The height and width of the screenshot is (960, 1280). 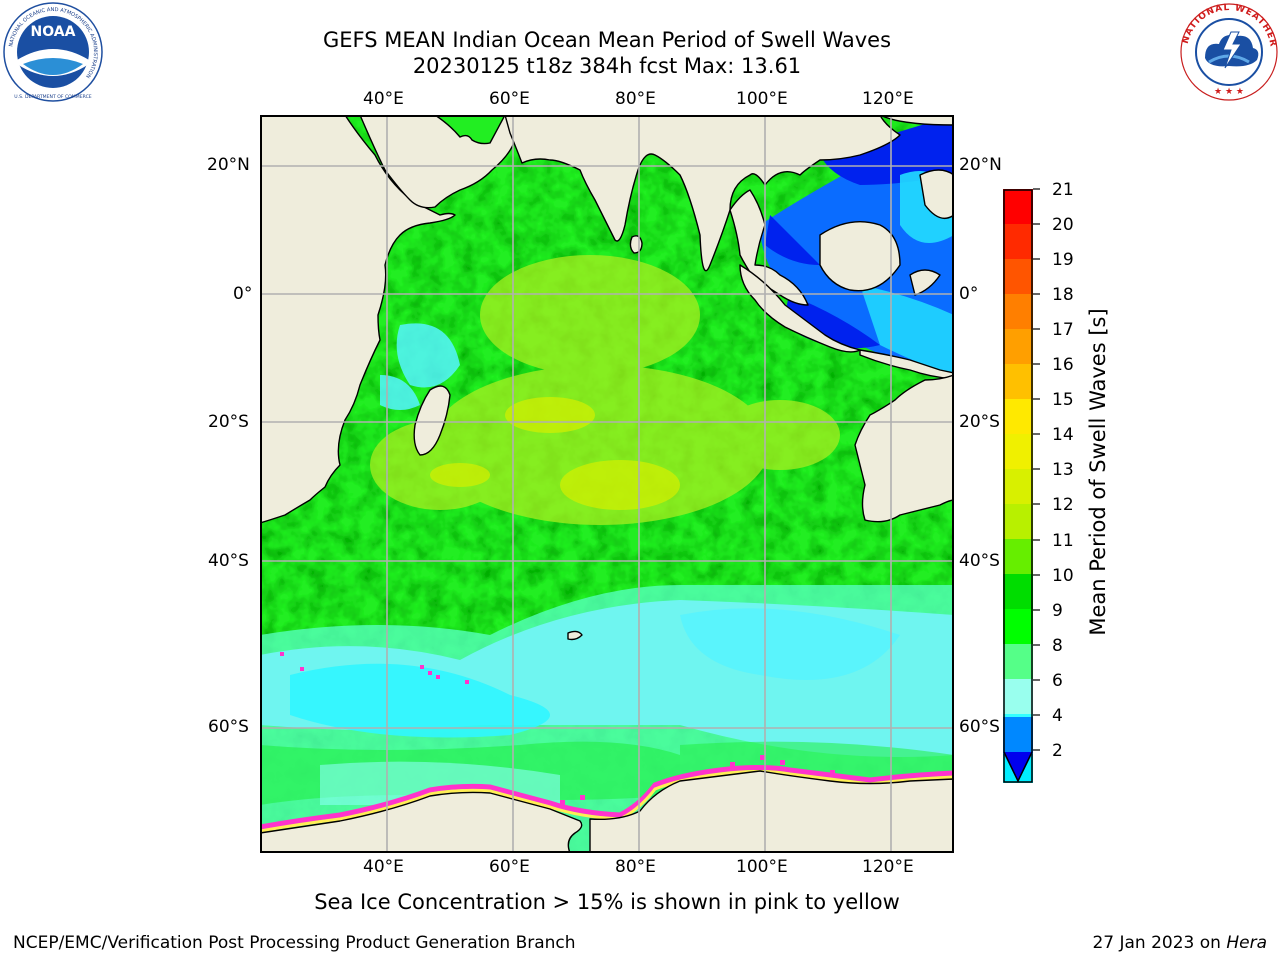 What do you see at coordinates (1063, 505) in the screenshot?
I see `colorbar-tick: 12` at bounding box center [1063, 505].